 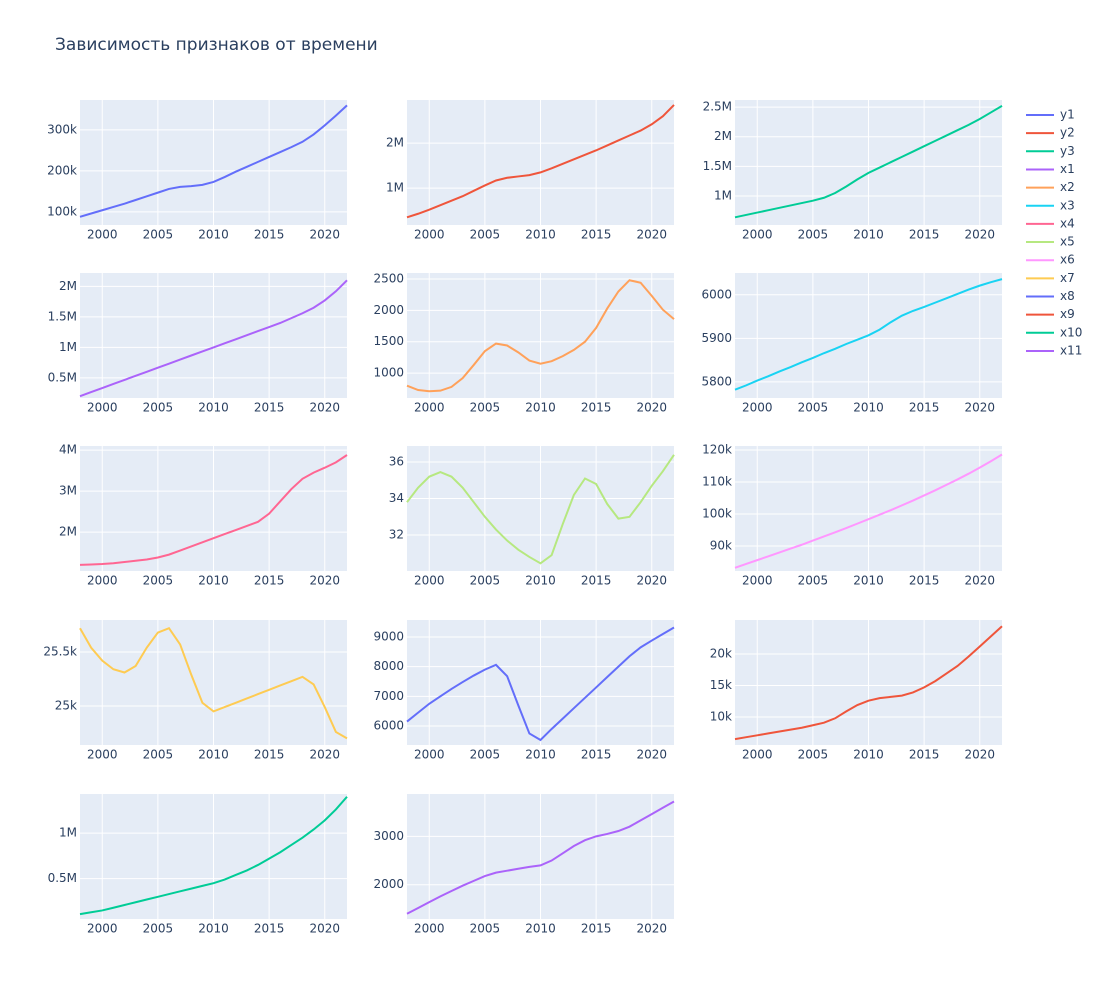 What do you see at coordinates (1067, 278) in the screenshot?
I see `legend-label: x7` at bounding box center [1067, 278].